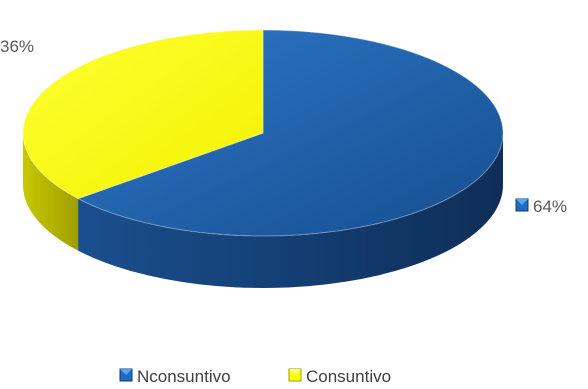 The height and width of the screenshot is (389, 588). What do you see at coordinates (255, 376) in the screenshot?
I see `legend: Nconsuntivo Consuntivo` at bounding box center [255, 376].